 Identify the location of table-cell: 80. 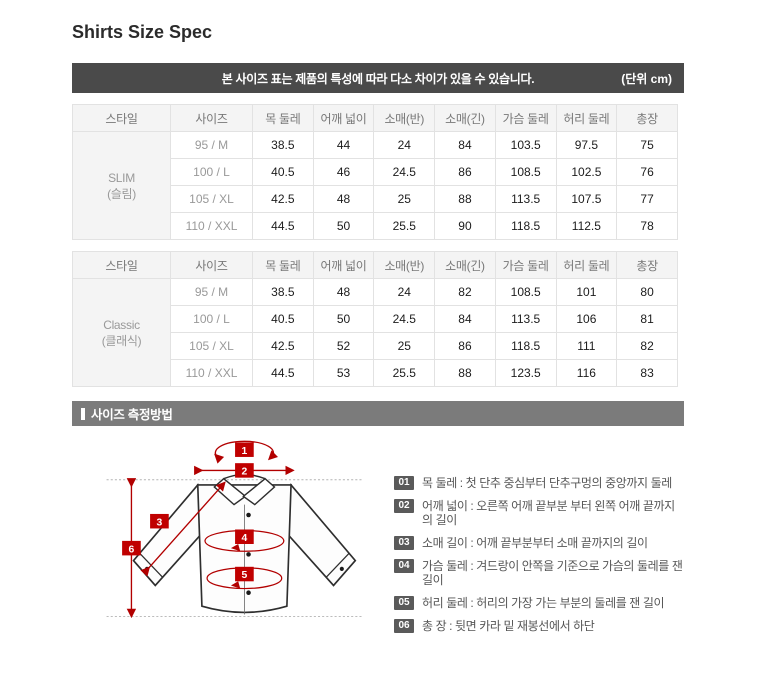
(647, 292).